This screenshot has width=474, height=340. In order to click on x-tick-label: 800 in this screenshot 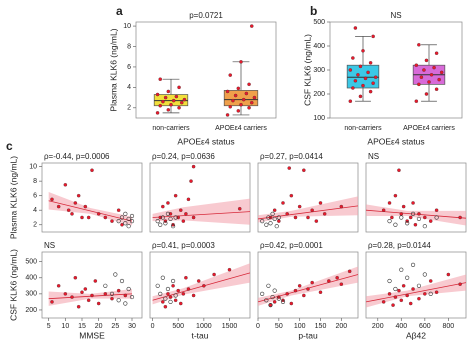, I will do `click(449, 326)`.